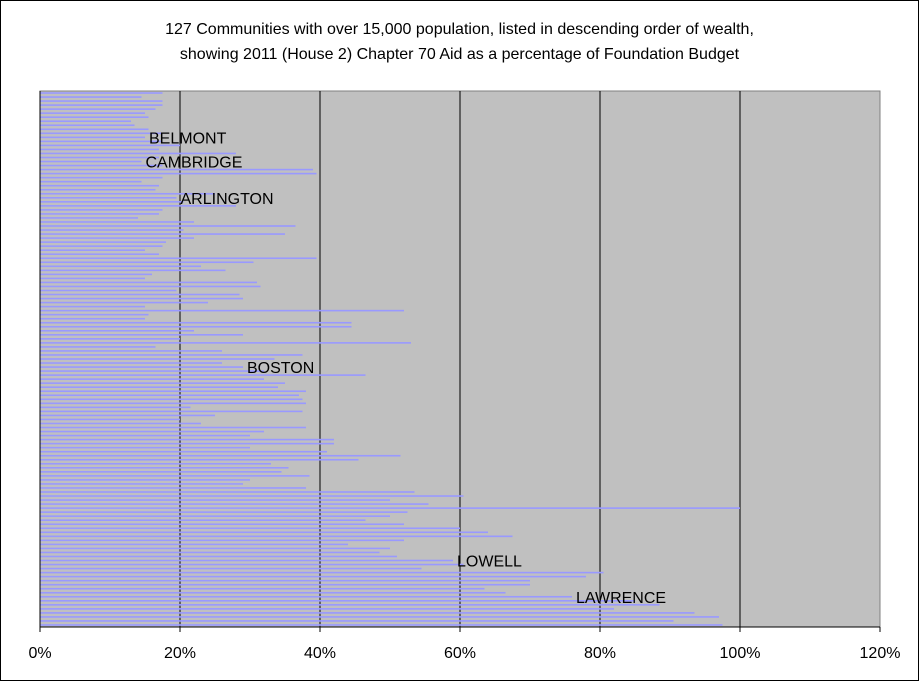  Describe the element at coordinates (740, 653) in the screenshot. I see `x-tick-label: 100%` at that location.